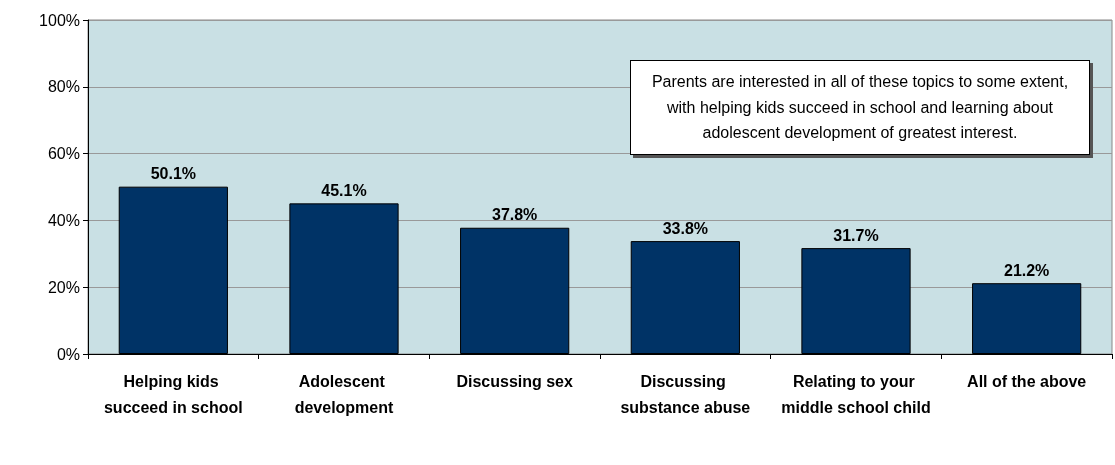 The width and height of the screenshot is (1115, 465). Describe the element at coordinates (856, 394) in the screenshot. I see `x-tick-label: Relating to your middle school child` at that location.